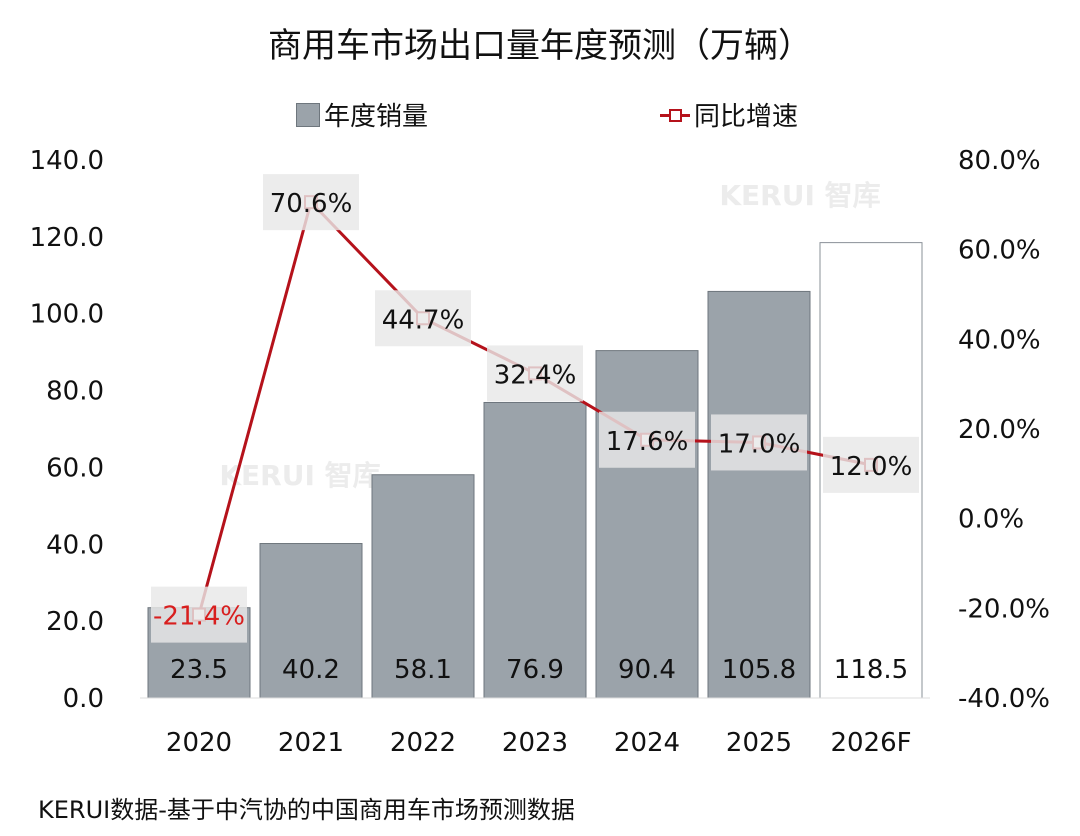 This screenshot has width=1080, height=836. I want to click on left-axis-tick: 20.0, so click(75, 622).